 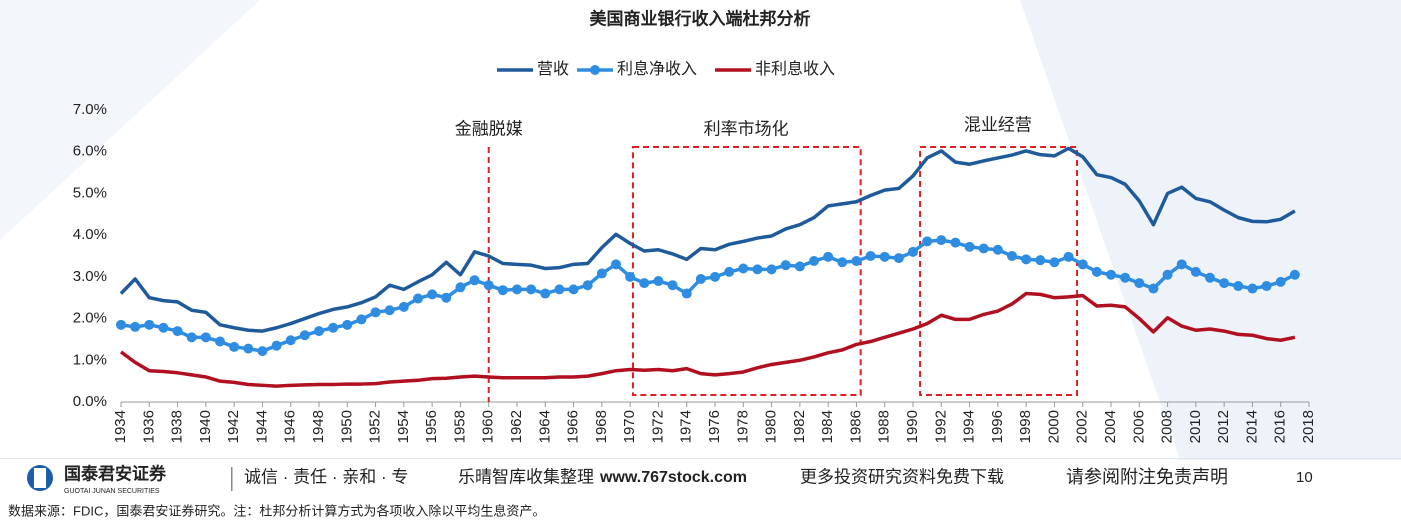 I want to click on x-tick-label: 2014, so click(x=1251, y=426).